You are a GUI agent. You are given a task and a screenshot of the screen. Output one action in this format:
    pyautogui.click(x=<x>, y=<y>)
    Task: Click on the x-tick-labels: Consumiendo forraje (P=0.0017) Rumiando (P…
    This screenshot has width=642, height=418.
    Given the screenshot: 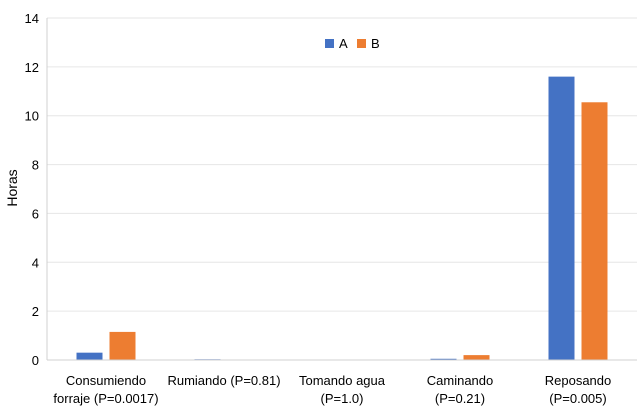 What is the action you would take?
    pyautogui.click(x=332, y=389)
    